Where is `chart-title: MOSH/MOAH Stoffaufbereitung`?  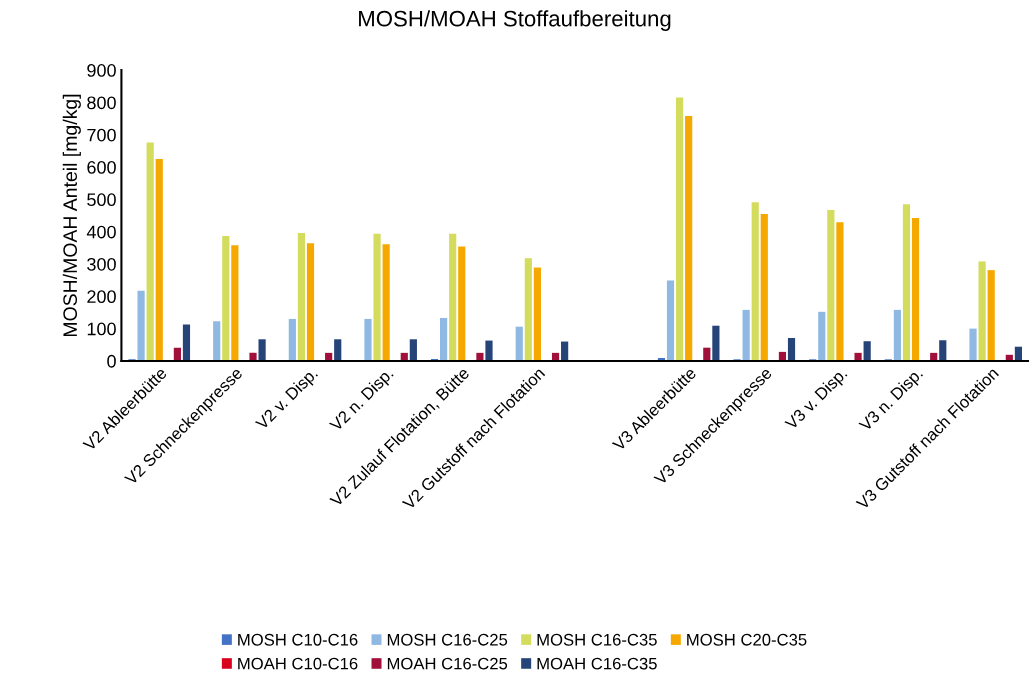
chart-title: MOSH/MOAH Stoffaufbereitung is located at coordinates (515, 20).